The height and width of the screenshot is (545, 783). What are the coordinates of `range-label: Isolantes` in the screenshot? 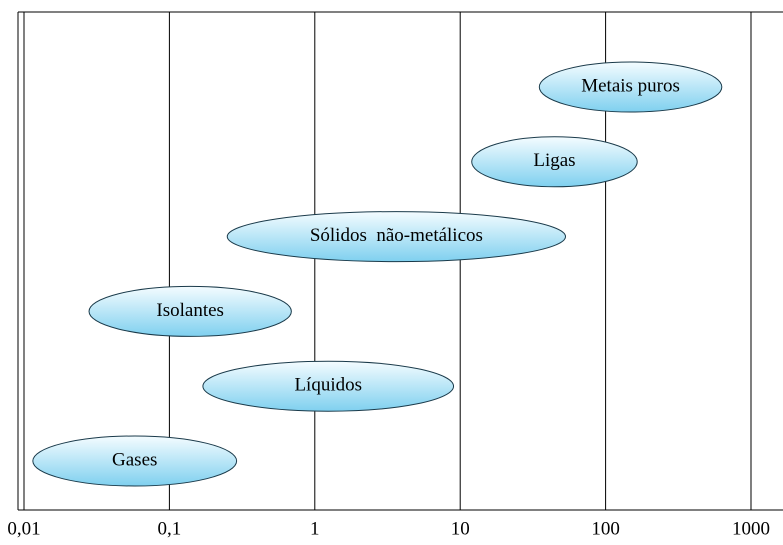 It's located at (190, 310).